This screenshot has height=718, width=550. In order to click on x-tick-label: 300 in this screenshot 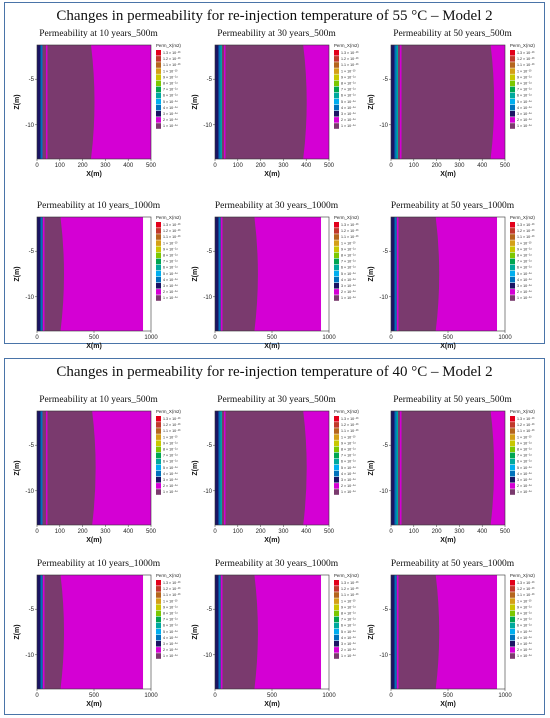, I will do `click(459, 532)`.